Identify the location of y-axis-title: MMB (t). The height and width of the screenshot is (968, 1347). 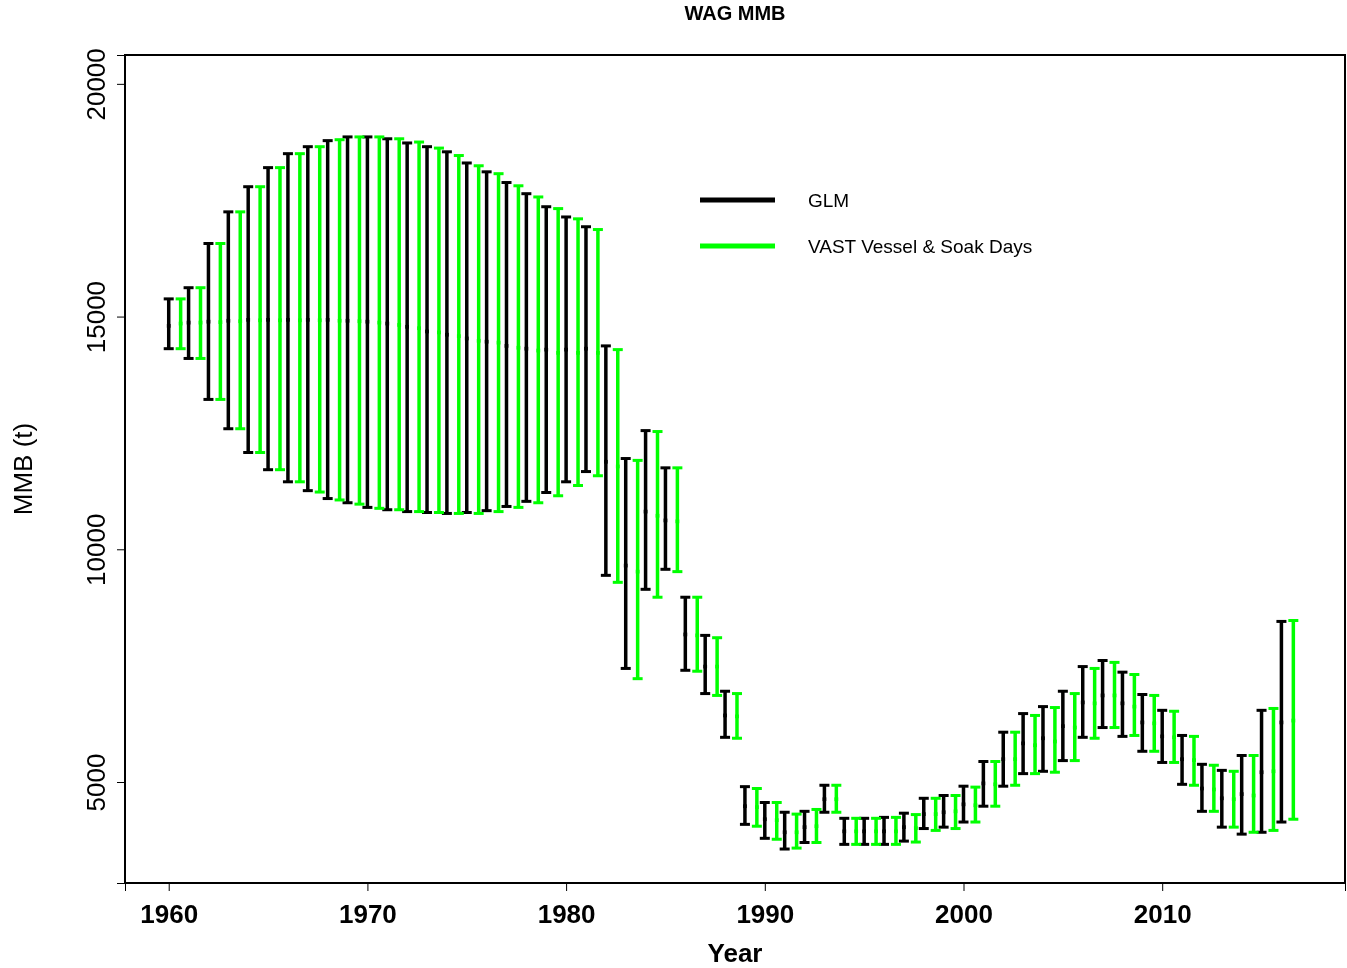
(23, 469).